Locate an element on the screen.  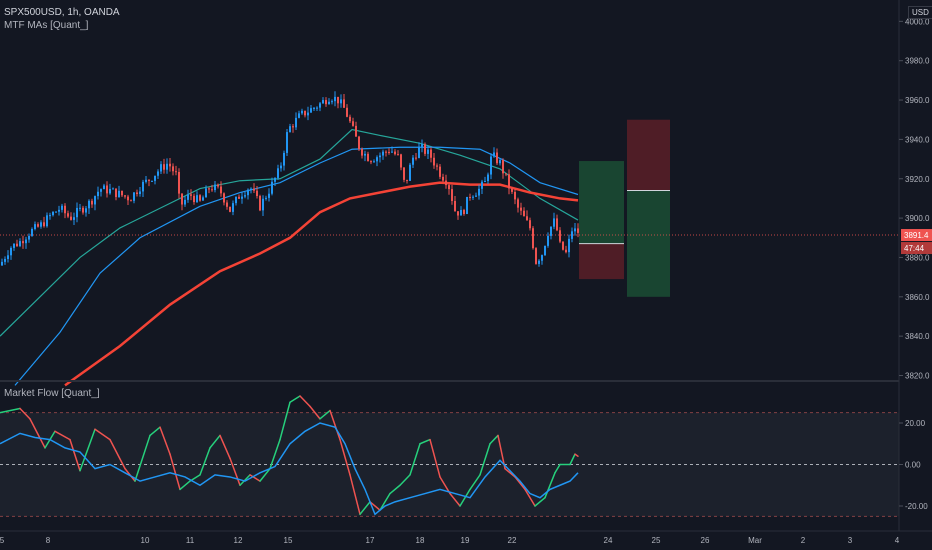
flow-slow-line is located at coordinates (289, 469).